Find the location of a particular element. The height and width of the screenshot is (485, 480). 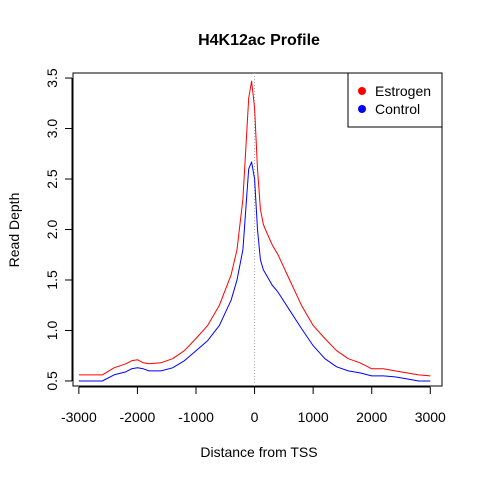

y-tick-label: 0.5 is located at coordinates (52, 381).